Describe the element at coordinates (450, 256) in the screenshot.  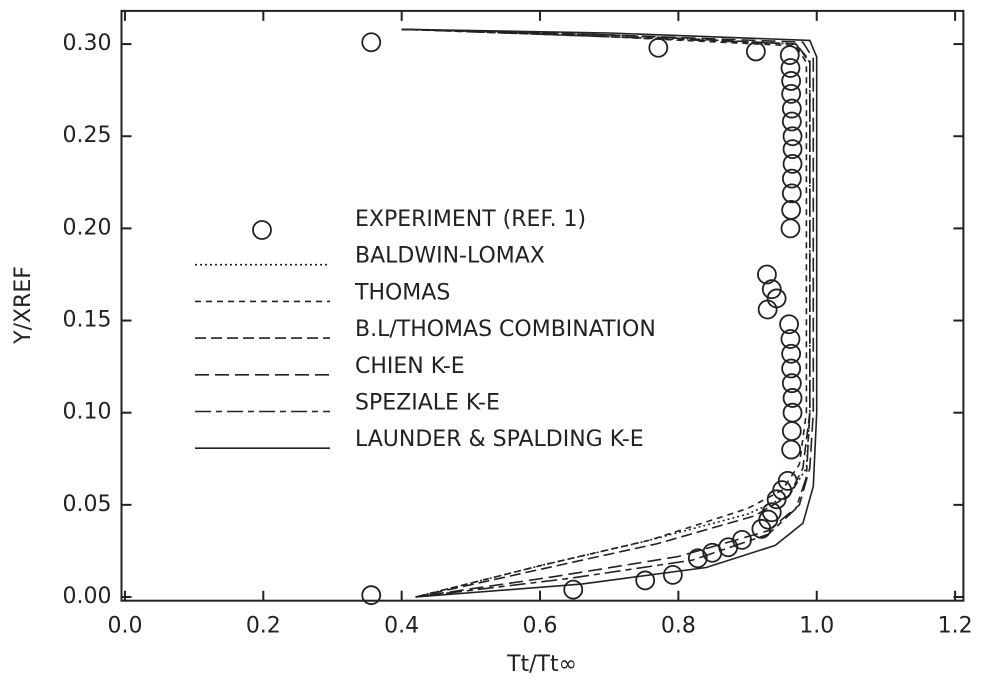
I see `legend-label: BALDWIN-LOMAX` at that location.